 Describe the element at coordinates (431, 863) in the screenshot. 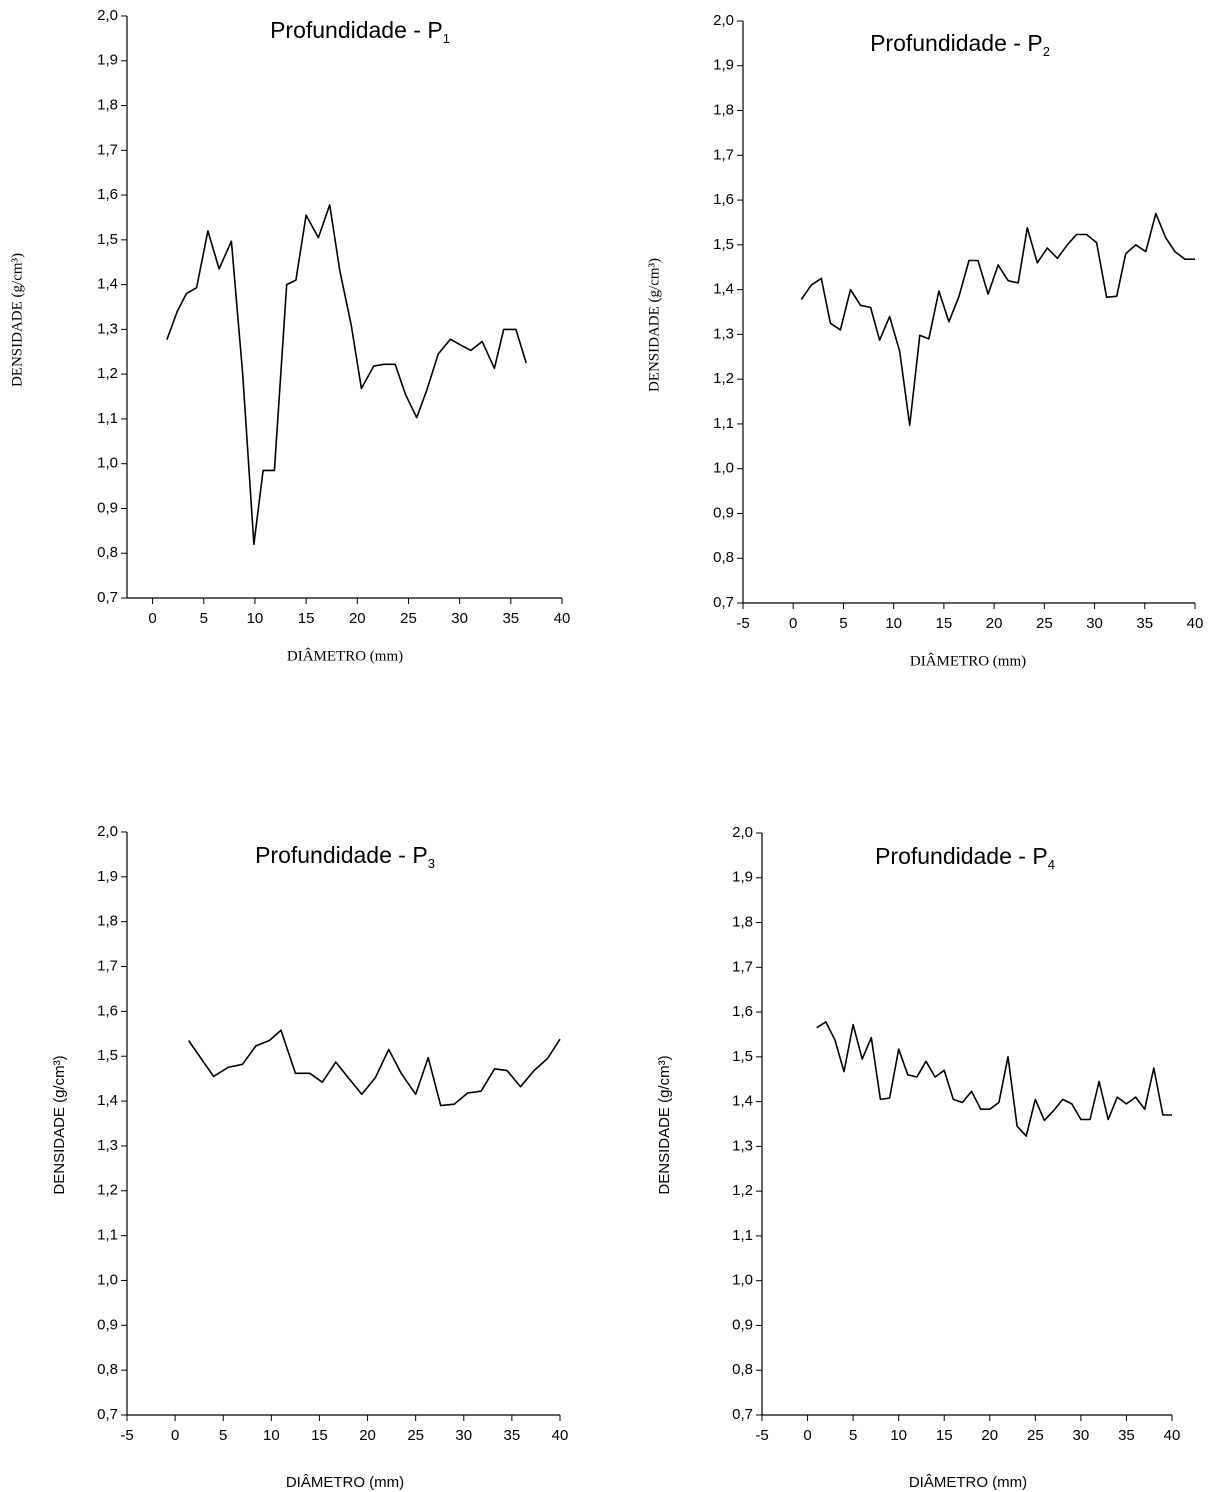

I see `title-subscript: 3` at that location.